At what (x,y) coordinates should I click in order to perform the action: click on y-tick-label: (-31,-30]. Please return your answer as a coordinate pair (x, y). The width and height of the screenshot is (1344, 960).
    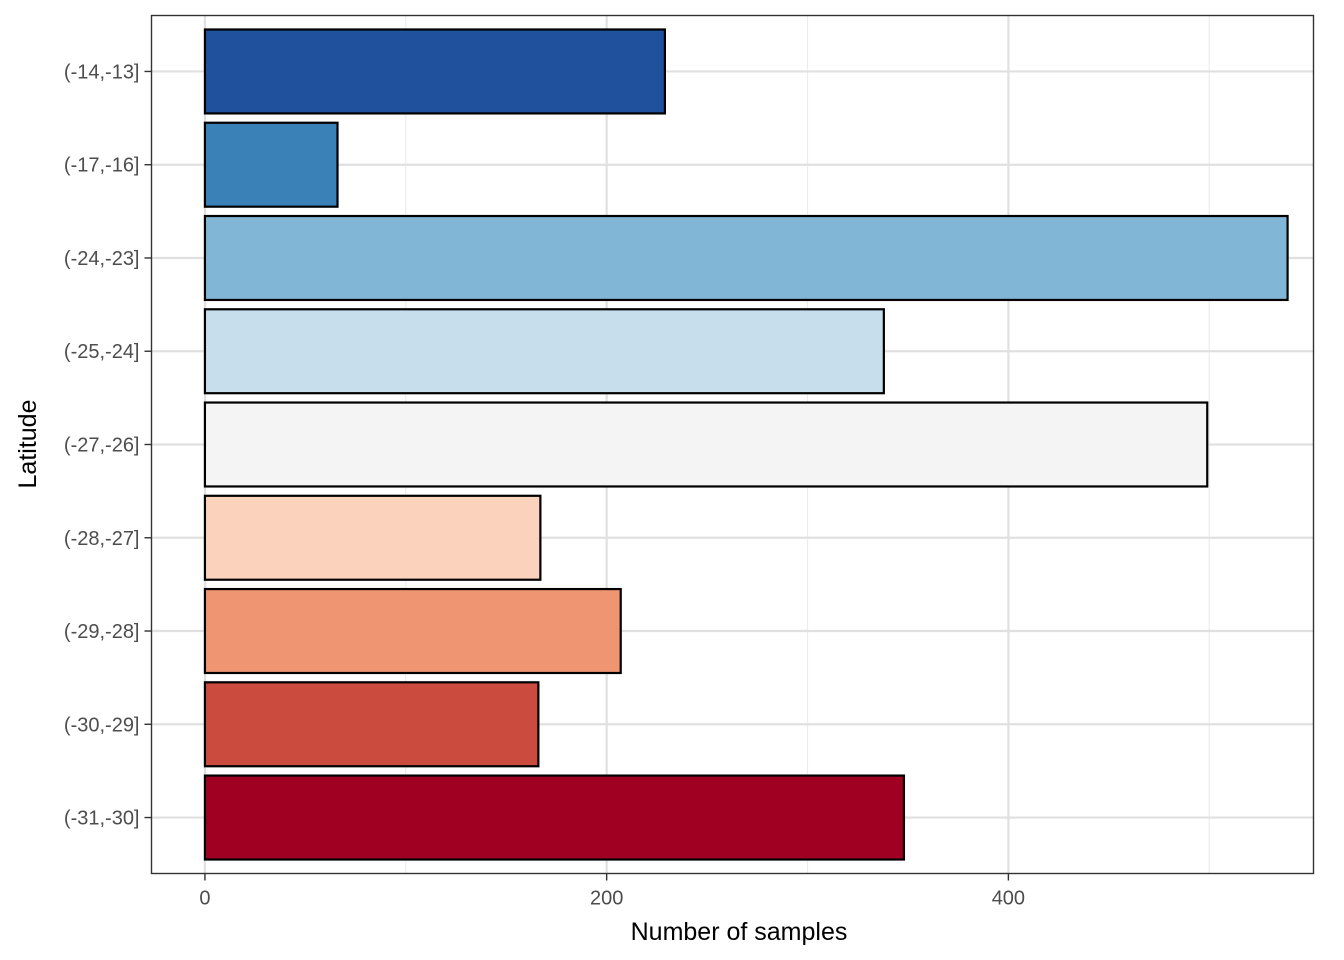
    Looking at the image, I should click on (102, 819).